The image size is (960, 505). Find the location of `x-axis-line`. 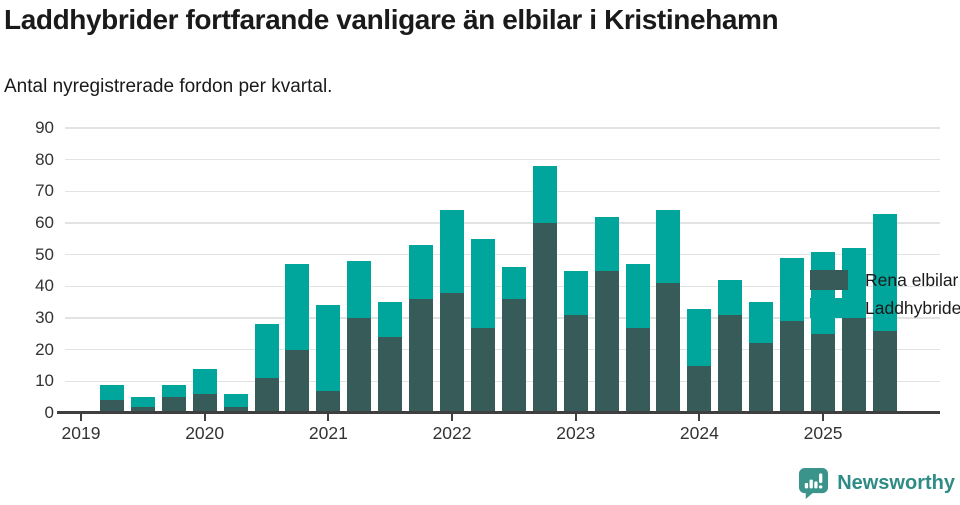

x-axis-line is located at coordinates (498, 412).